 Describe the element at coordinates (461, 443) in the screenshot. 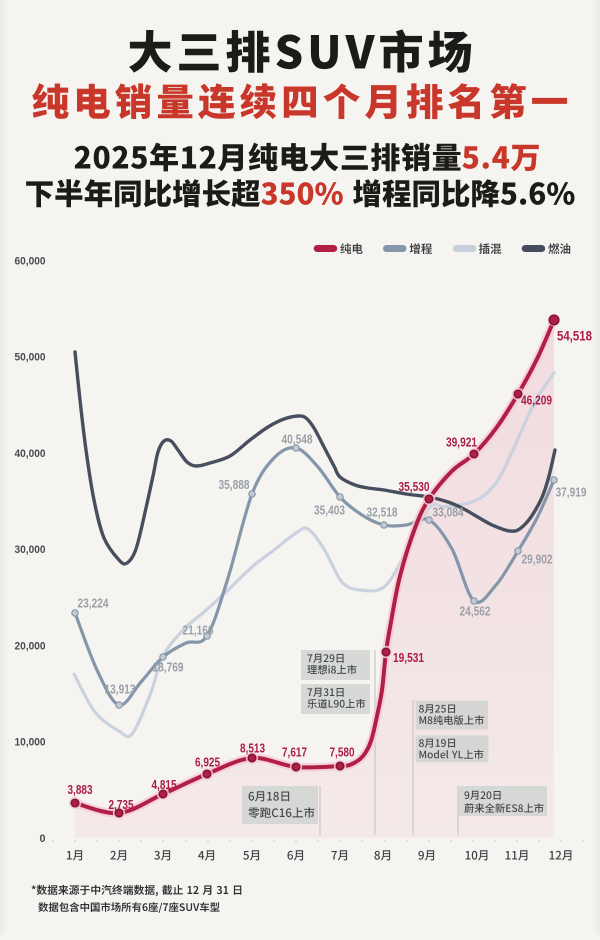

I see `svg-text: 39,921` at that location.